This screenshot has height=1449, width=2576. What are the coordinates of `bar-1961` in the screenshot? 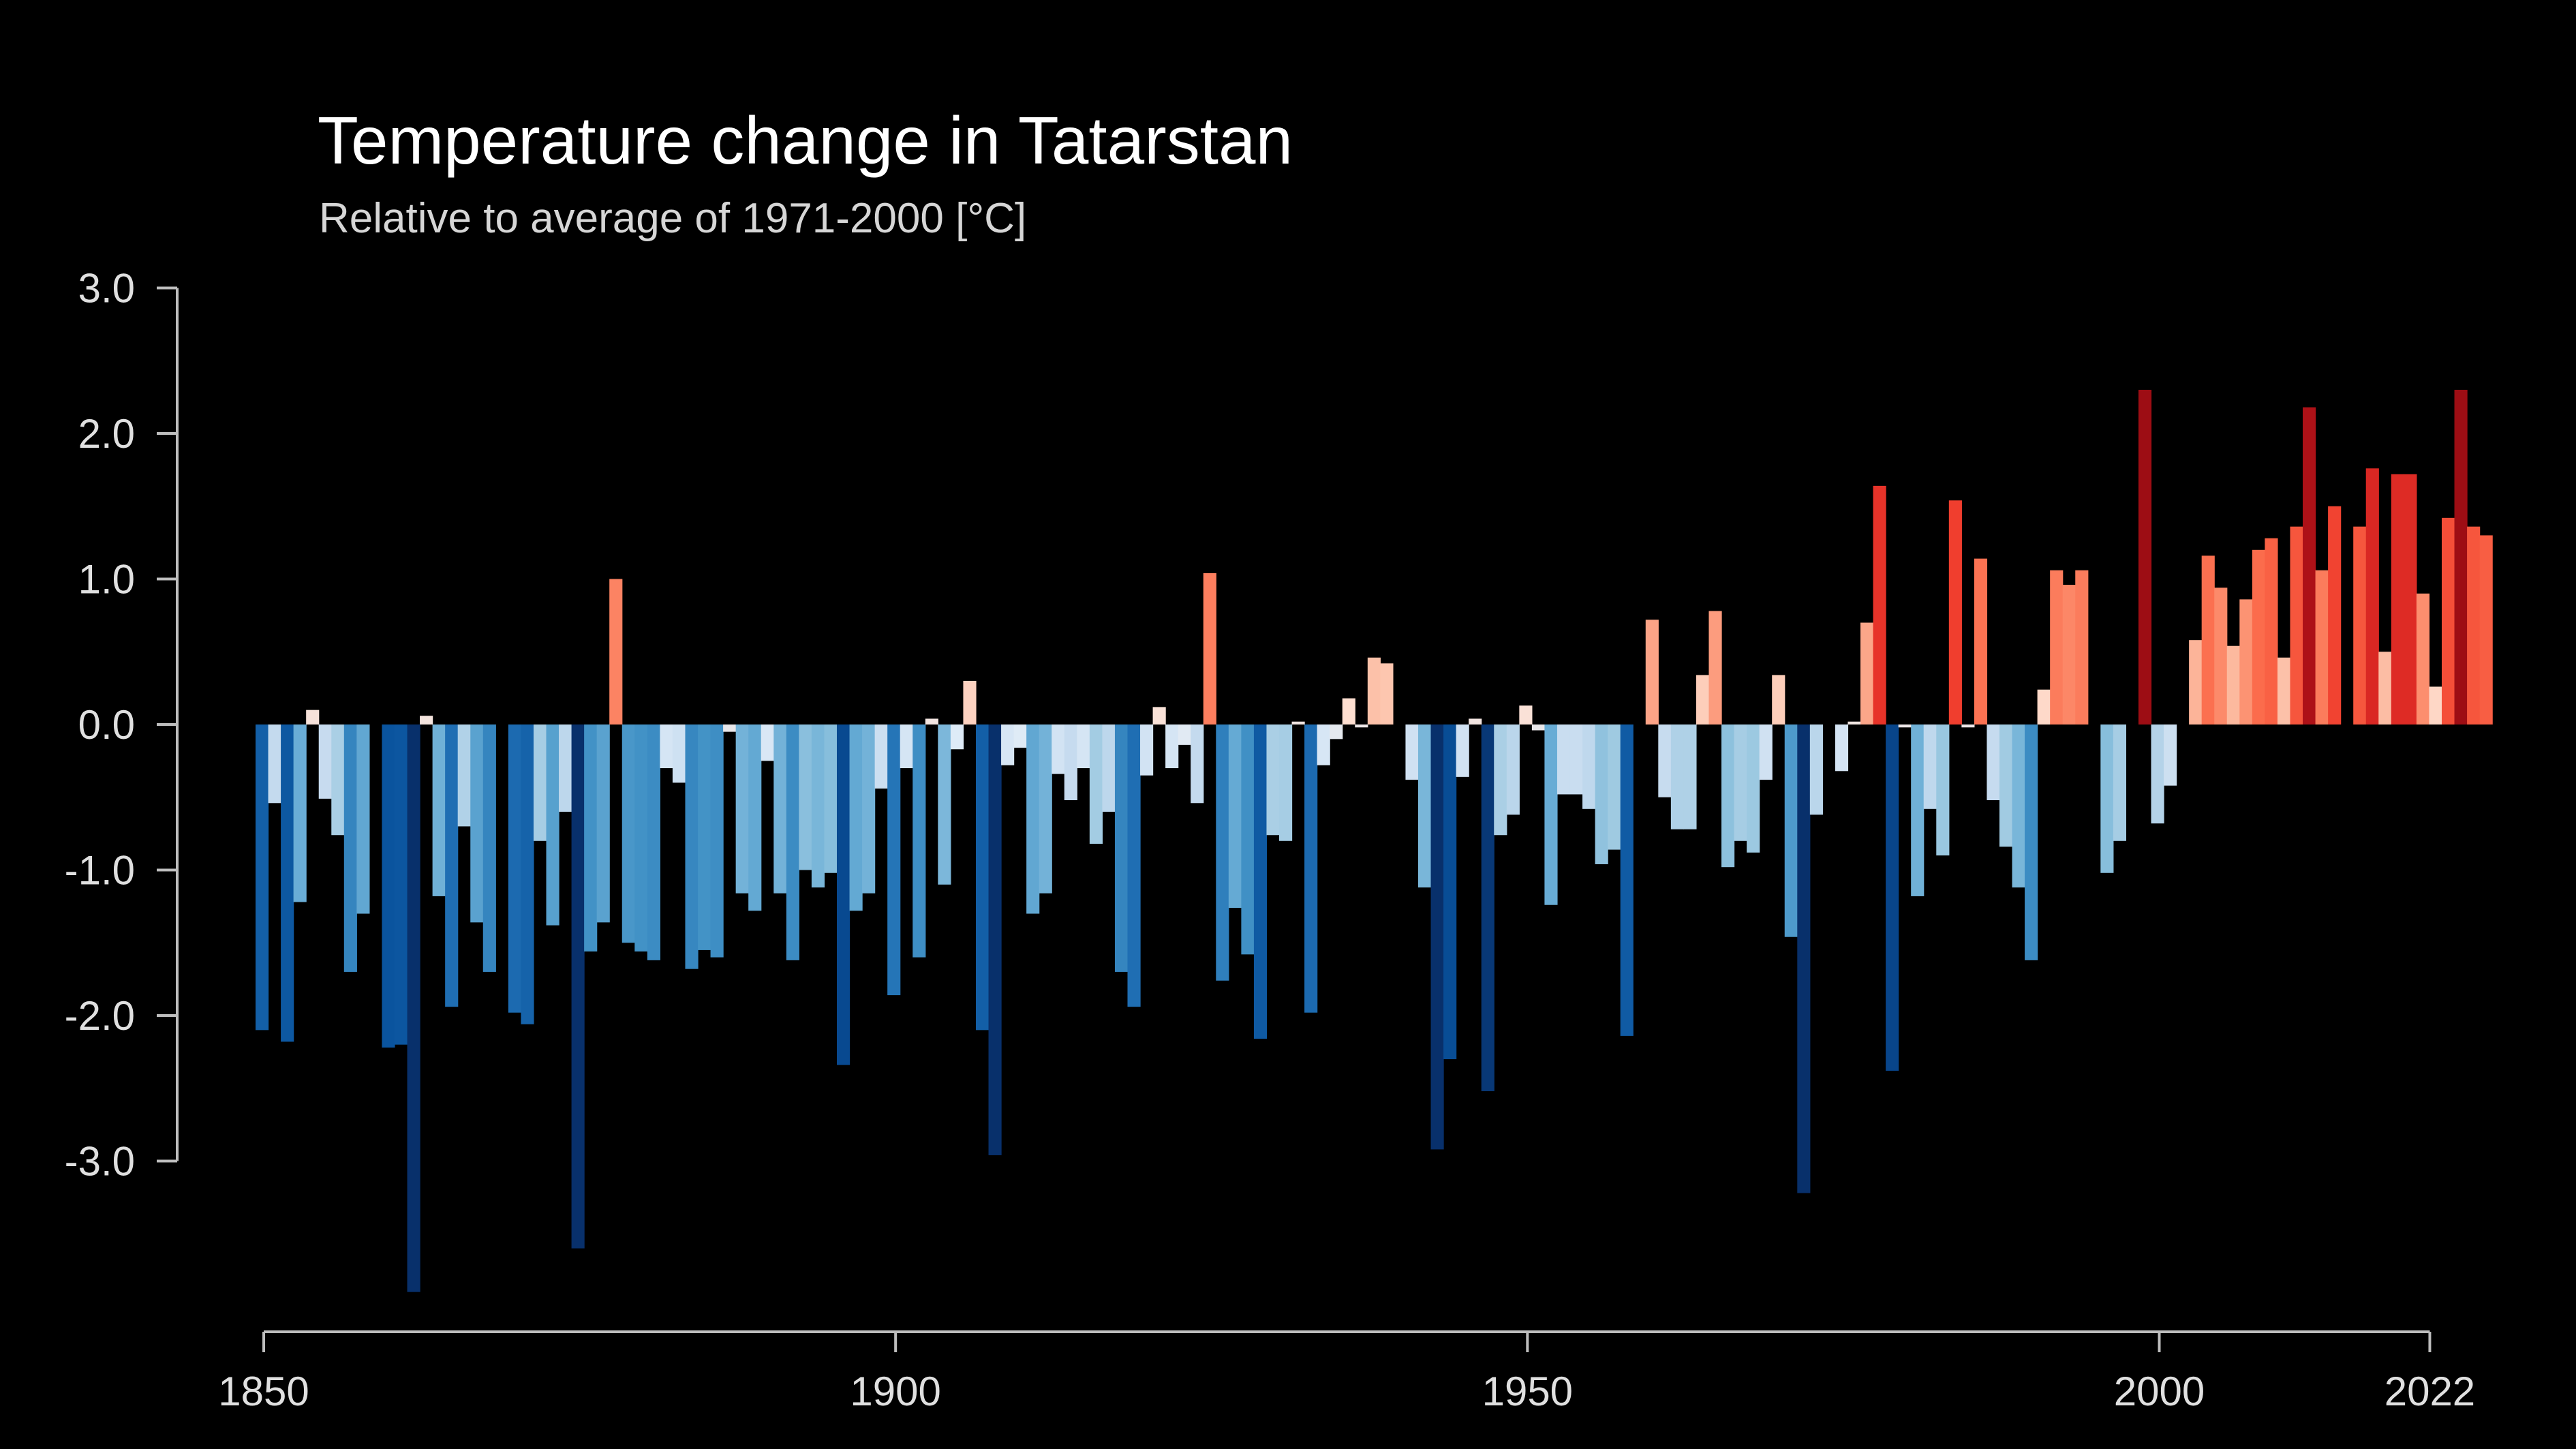 It's located at (1664, 761).